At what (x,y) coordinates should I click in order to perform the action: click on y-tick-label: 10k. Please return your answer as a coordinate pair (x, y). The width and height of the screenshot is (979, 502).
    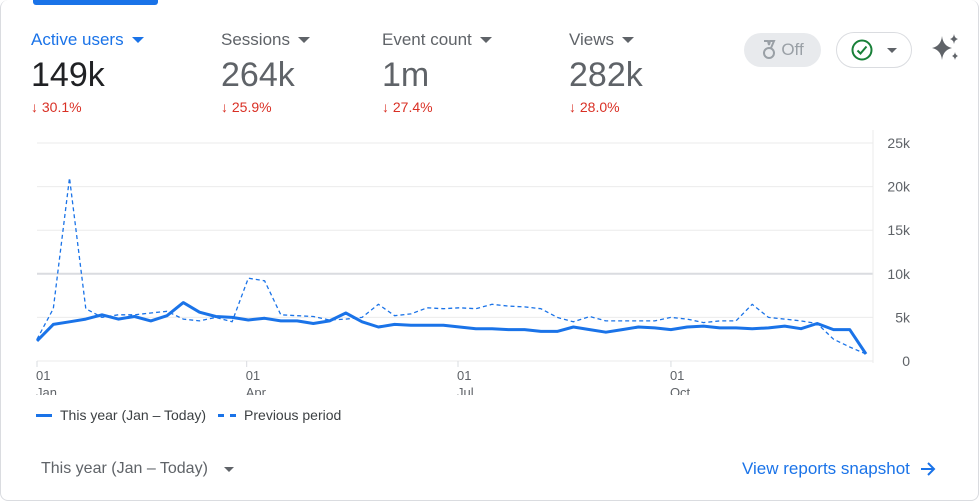
    Looking at the image, I should click on (899, 274).